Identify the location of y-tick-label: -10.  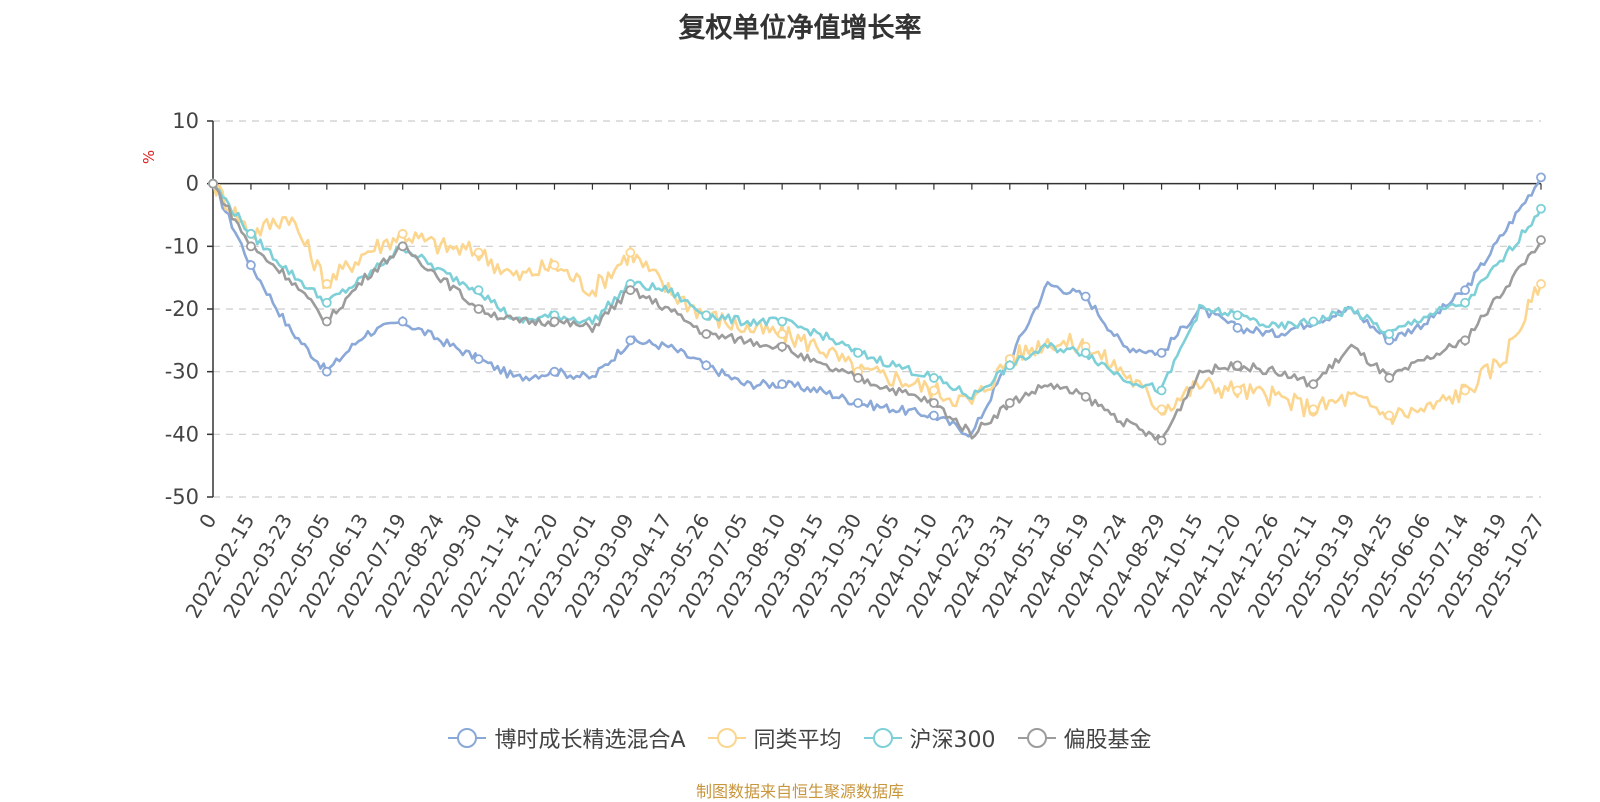
(182, 246).